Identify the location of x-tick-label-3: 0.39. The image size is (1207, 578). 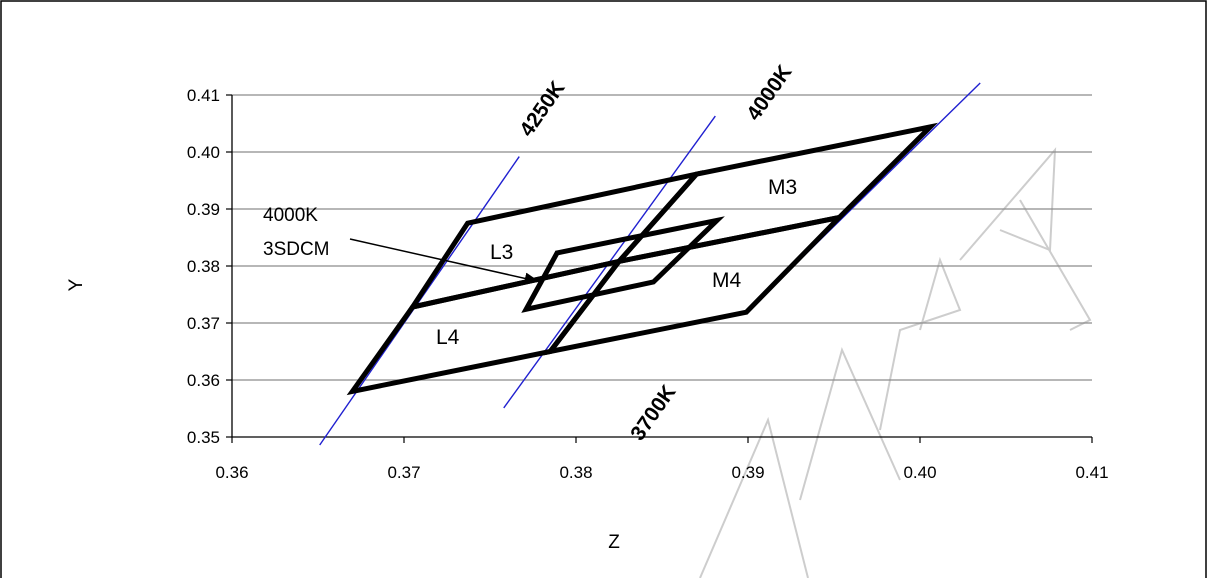
(747, 472).